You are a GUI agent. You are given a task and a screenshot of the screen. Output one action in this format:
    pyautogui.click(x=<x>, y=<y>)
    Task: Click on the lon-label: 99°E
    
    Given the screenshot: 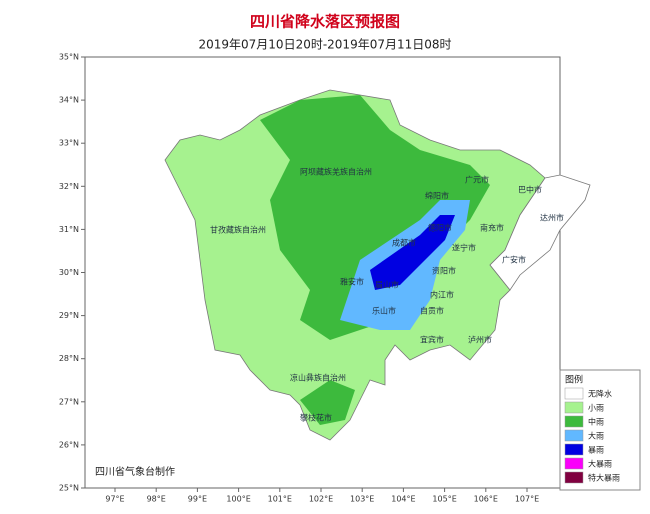 What is the action you would take?
    pyautogui.click(x=197, y=499)
    